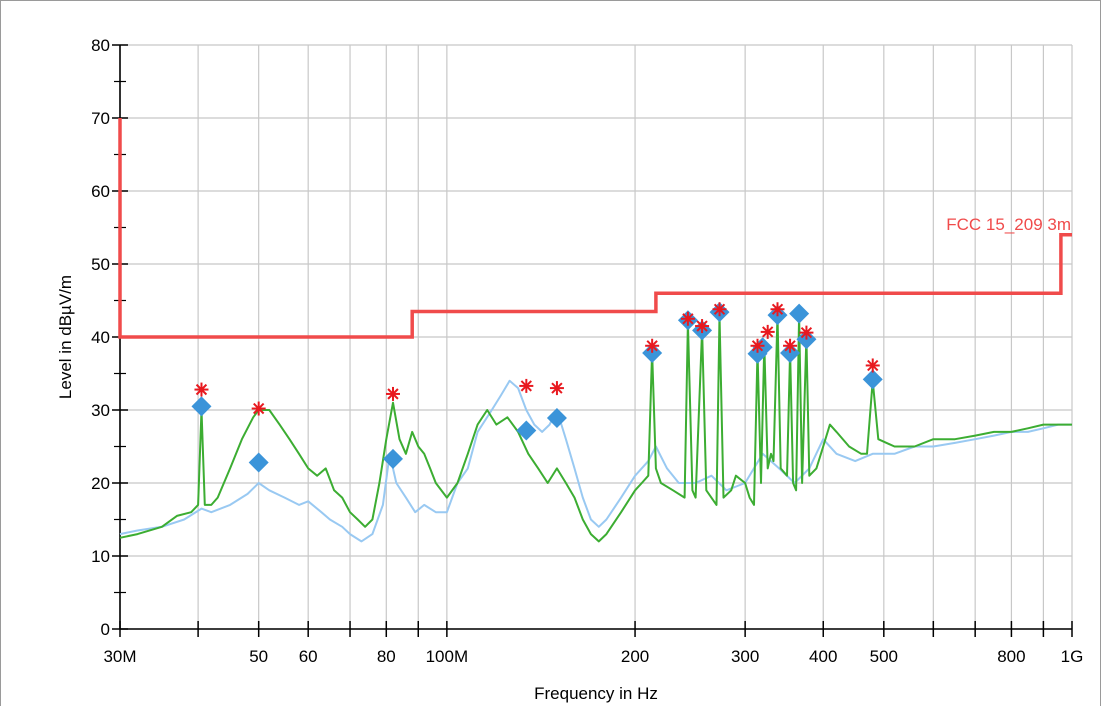 The image size is (1101, 712). What do you see at coordinates (100, 264) in the screenshot?
I see `y-tick-label: 50` at bounding box center [100, 264].